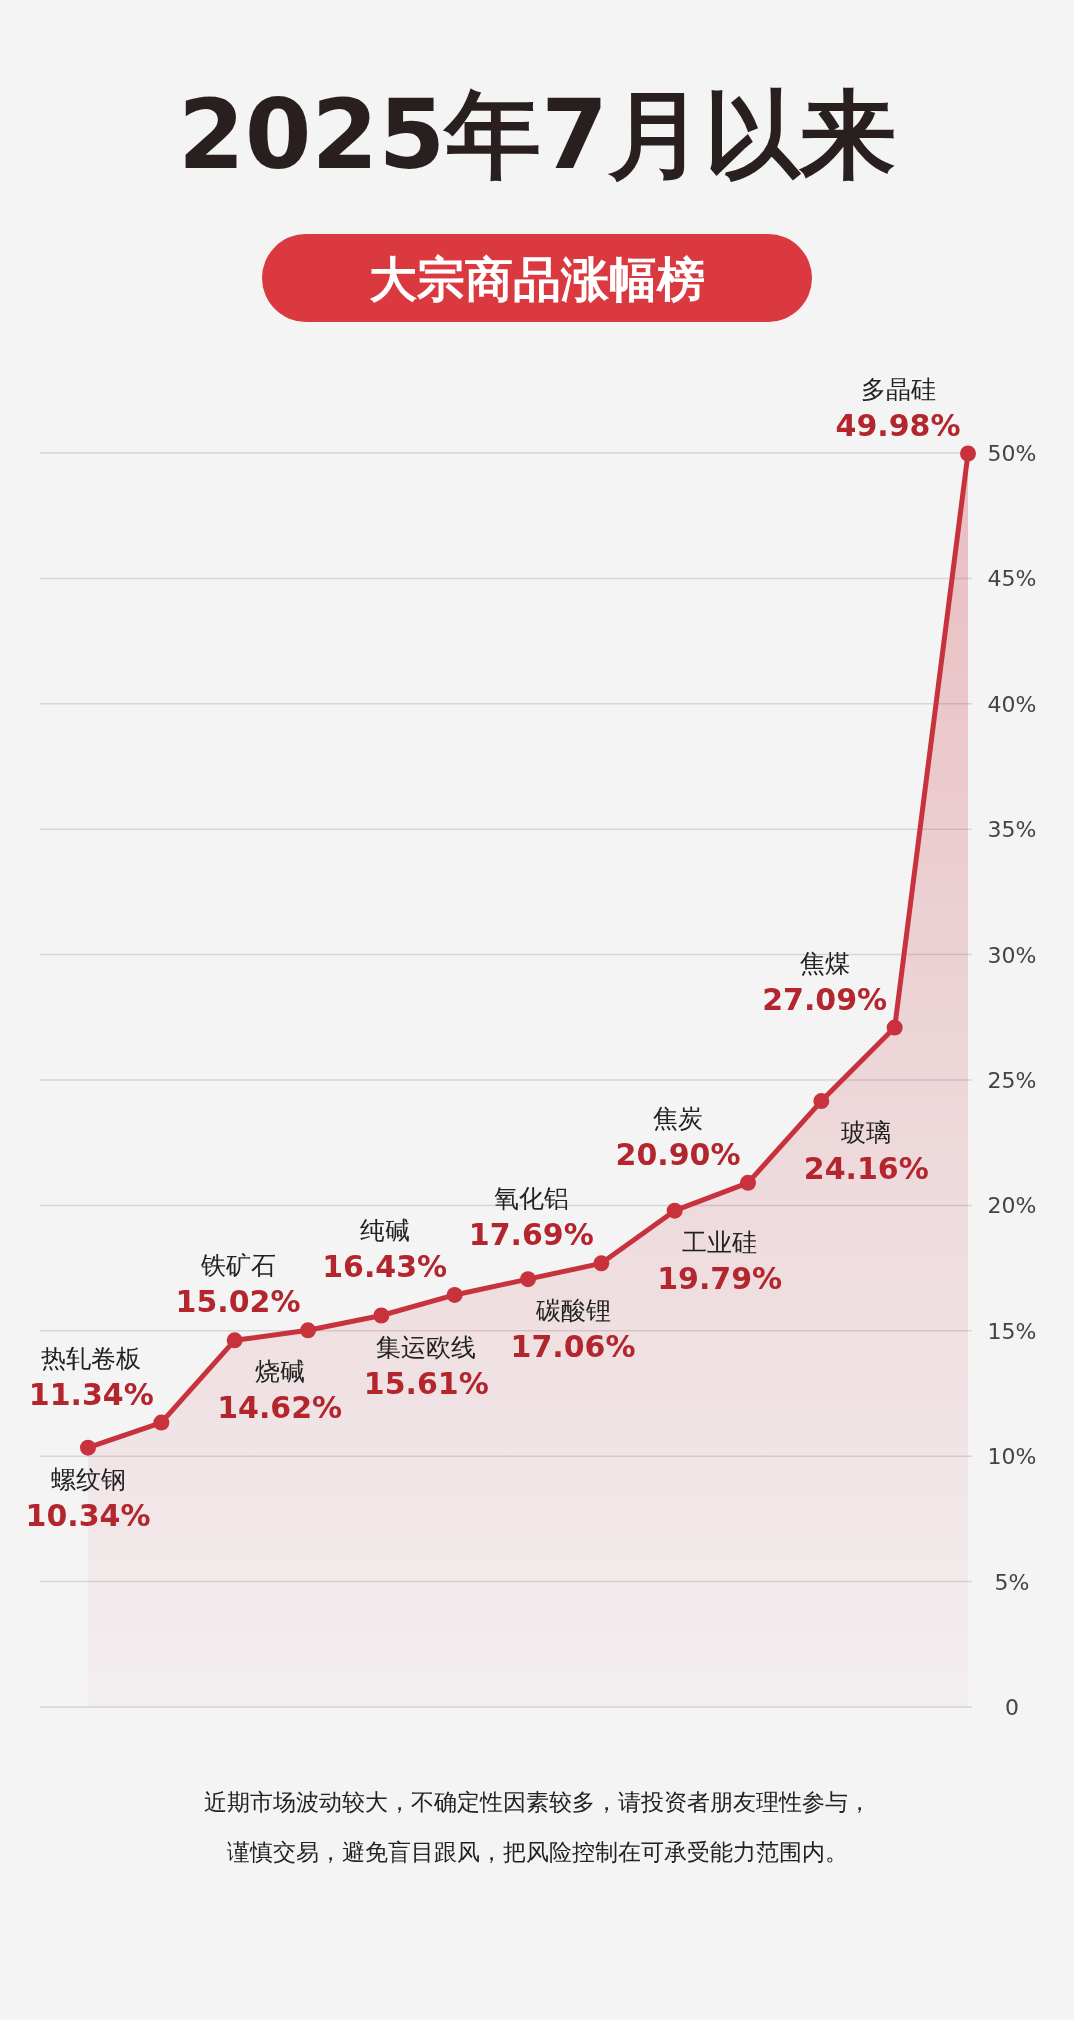  Describe the element at coordinates (678, 1154) in the screenshot. I see `data-label: 20.90%` at that location.